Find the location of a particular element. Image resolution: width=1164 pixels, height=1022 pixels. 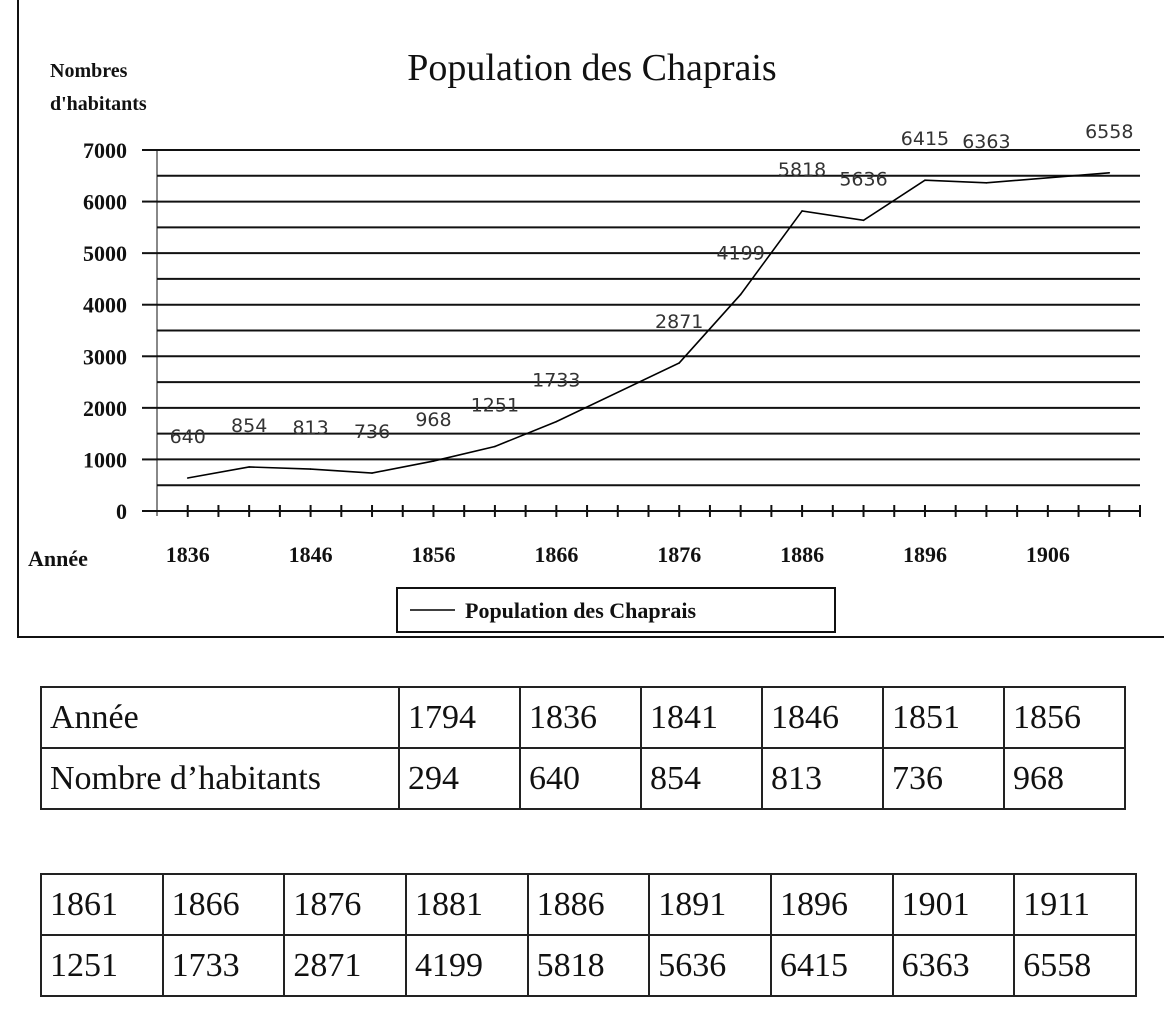

table-cell: 6415 is located at coordinates (831, 965).